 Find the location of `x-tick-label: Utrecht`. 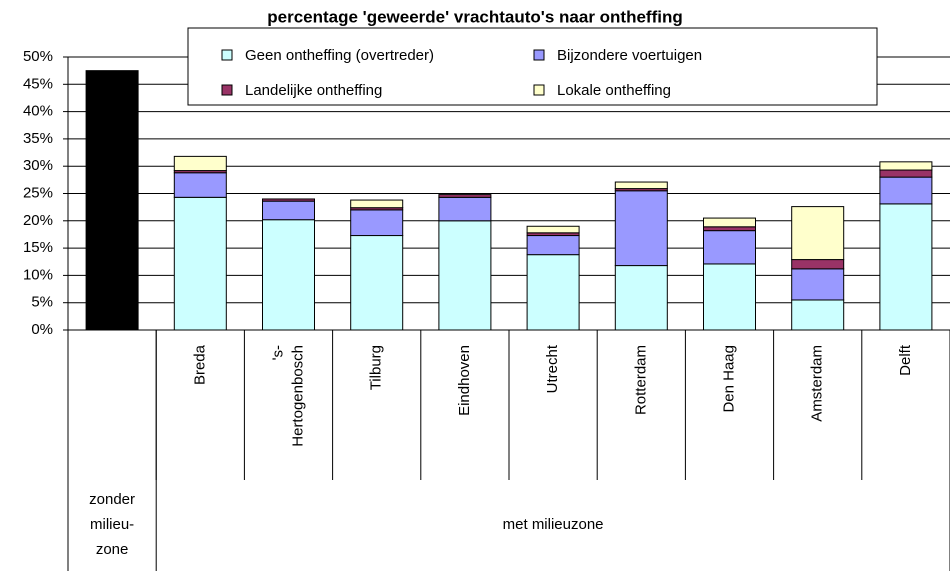

x-tick-label: Utrecht is located at coordinates (552, 368).